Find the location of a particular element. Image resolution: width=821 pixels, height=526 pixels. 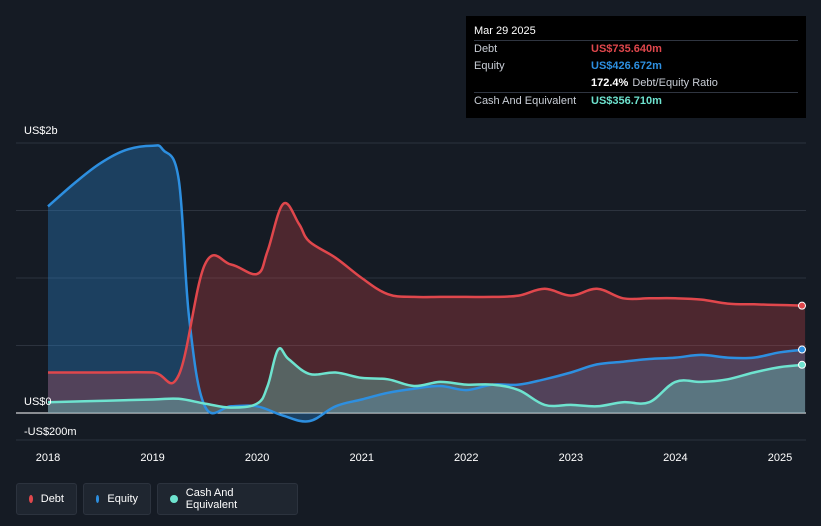

x-tick-label: 2025 is located at coordinates (780, 458).